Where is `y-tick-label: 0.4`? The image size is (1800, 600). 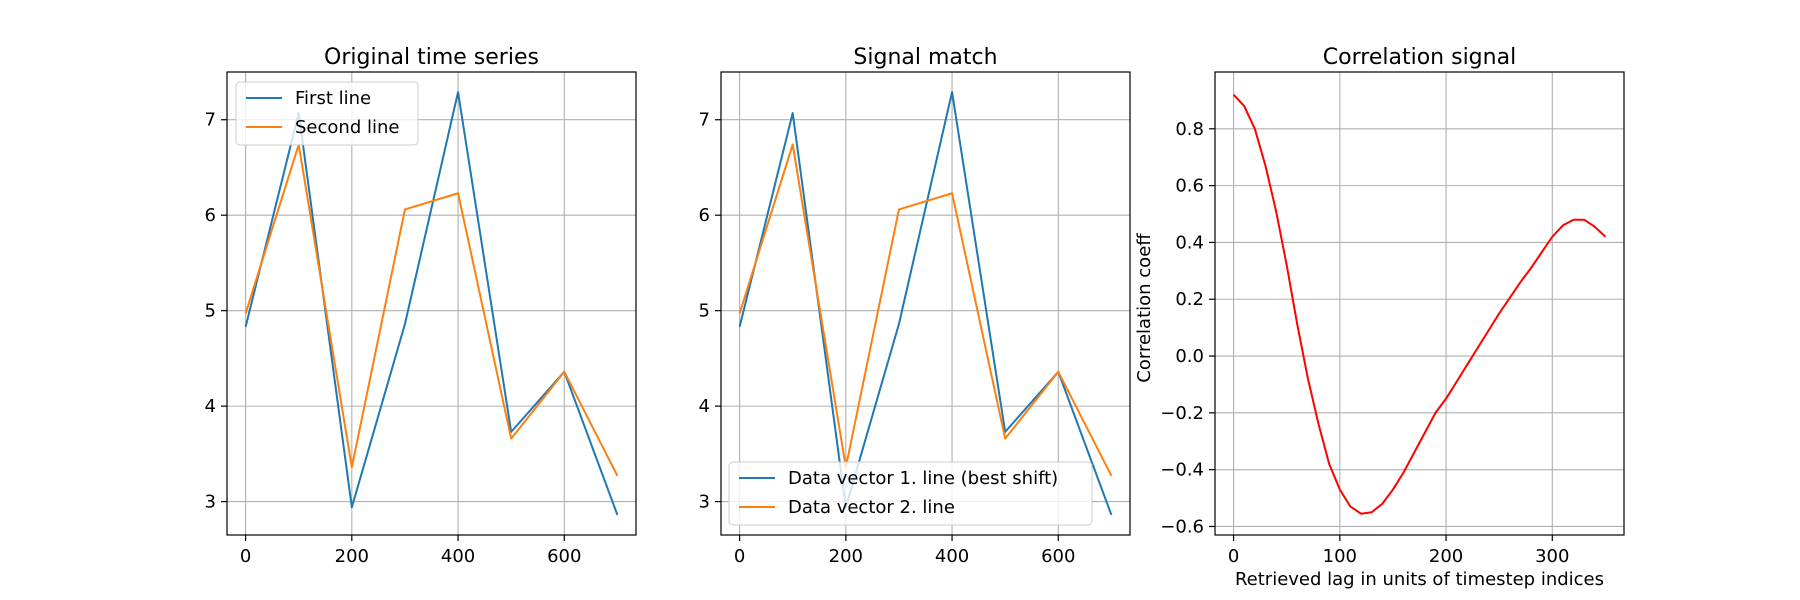
y-tick-label: 0.4 is located at coordinates (1189, 242).